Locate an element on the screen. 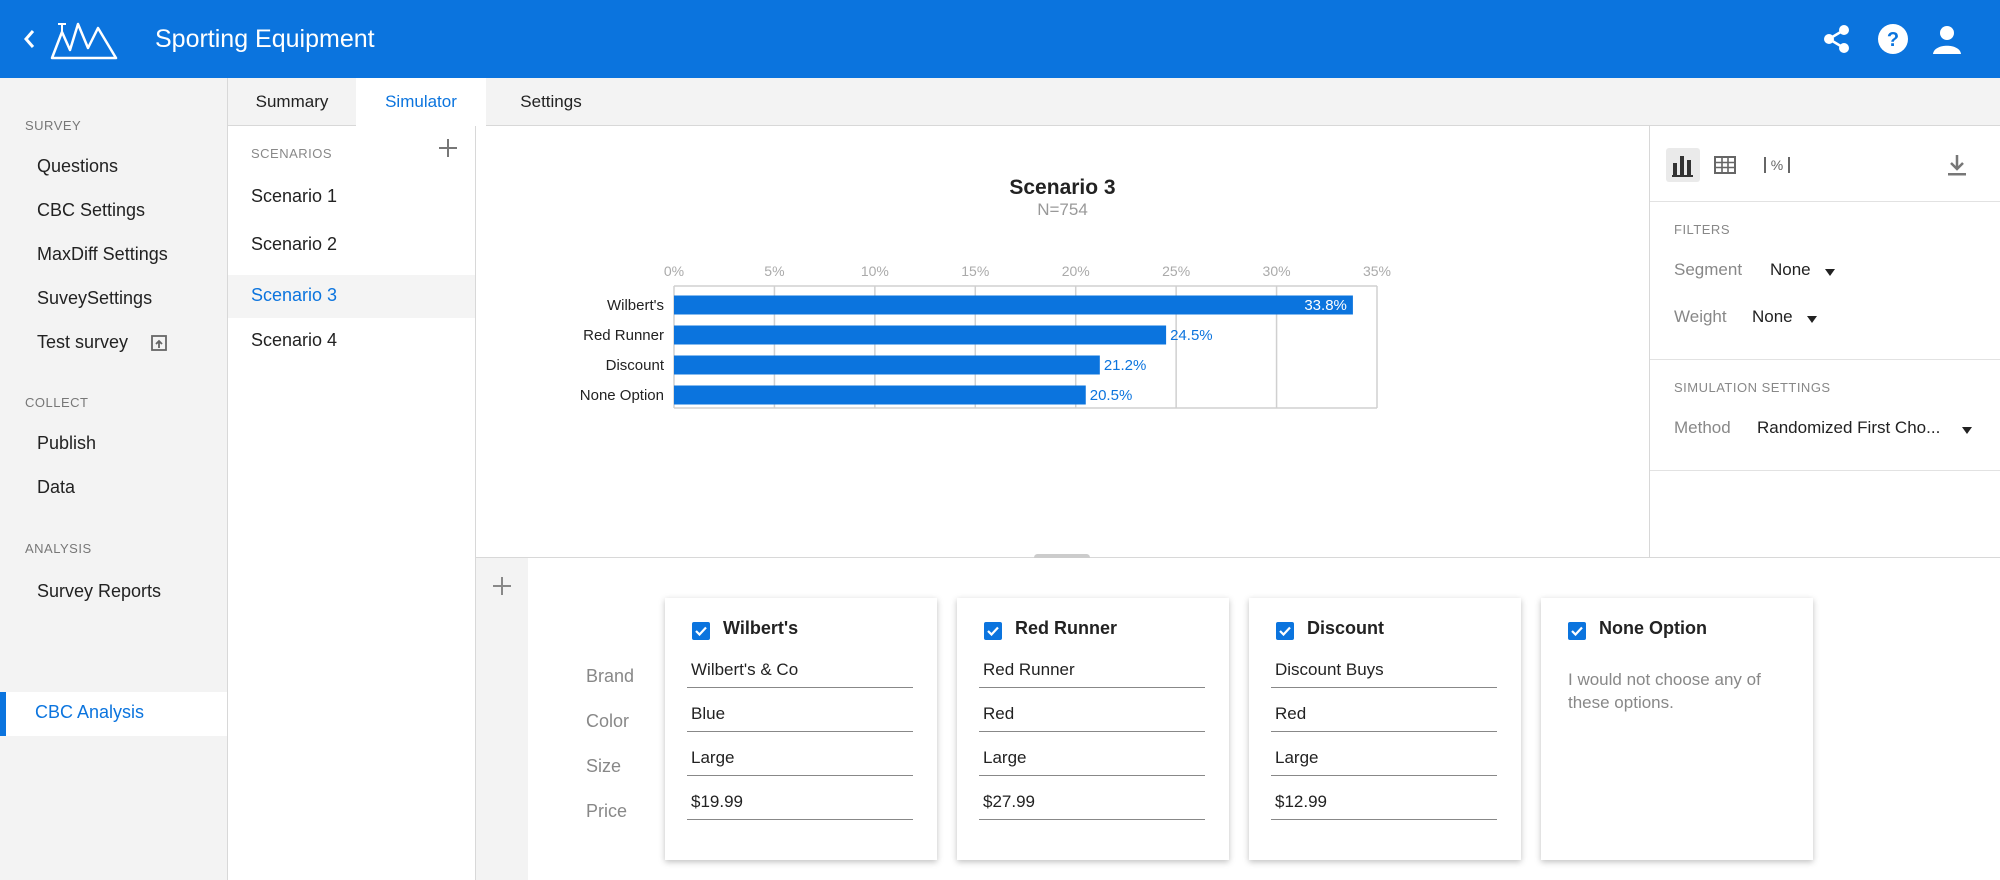  sidebar-item-test-survey: Test survey is located at coordinates (102, 342).